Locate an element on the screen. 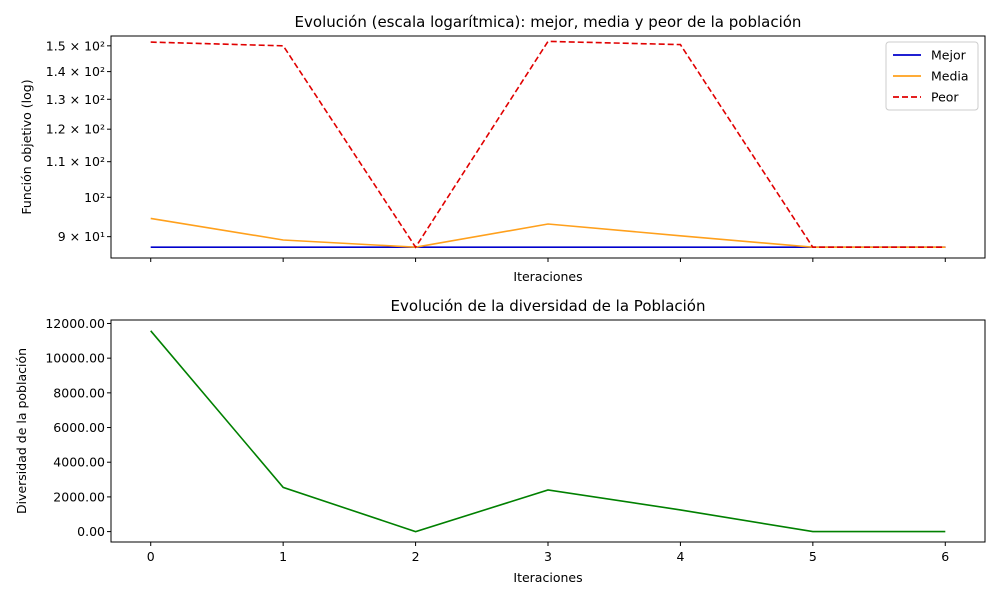 Image resolution: width=1000 pixels, height=600 pixels. top-ytick-label: 1.4 × 10² is located at coordinates (75, 71).